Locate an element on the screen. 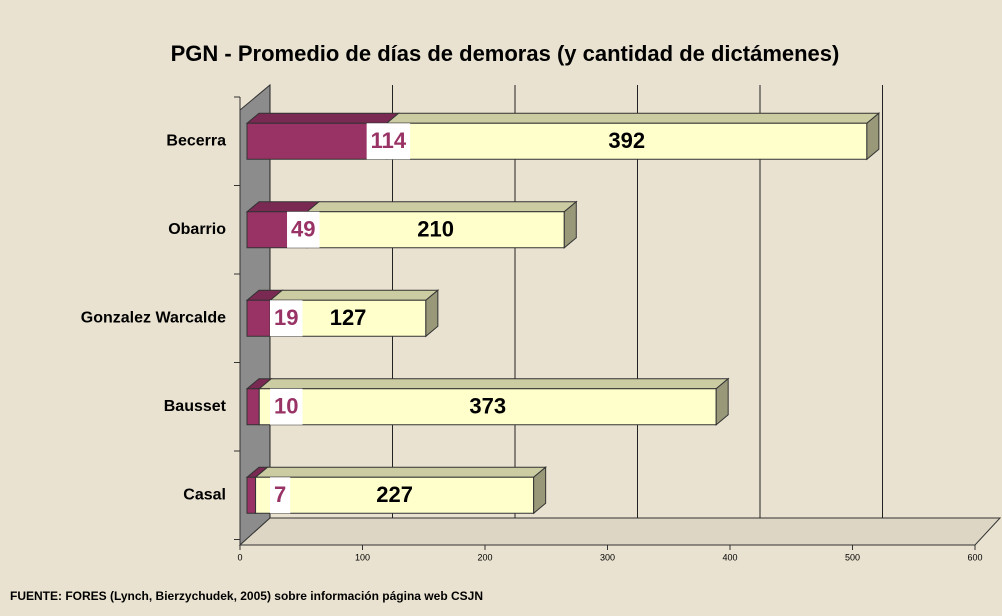 The width and height of the screenshot is (1002, 616). data-label: 210 is located at coordinates (435, 229).